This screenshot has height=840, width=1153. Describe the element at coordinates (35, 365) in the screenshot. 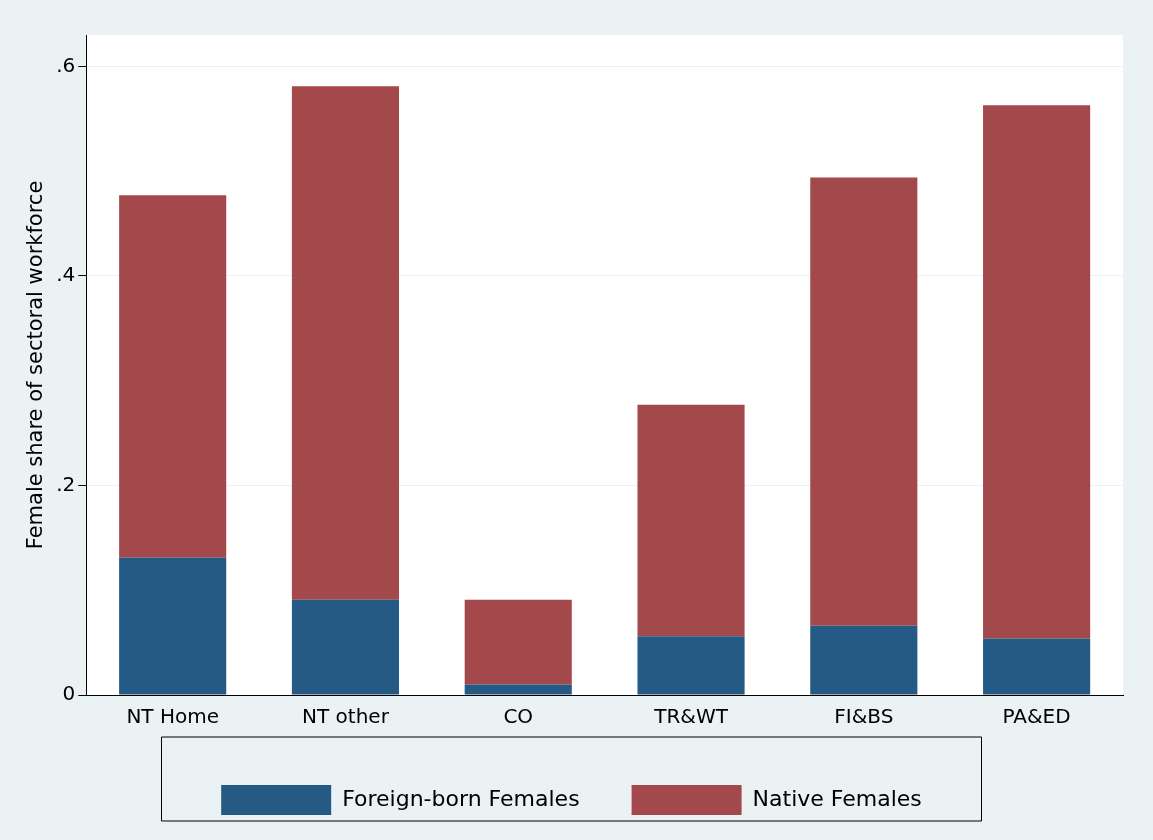

I see `y-axis-title: Female share of sectoral workforce` at that location.